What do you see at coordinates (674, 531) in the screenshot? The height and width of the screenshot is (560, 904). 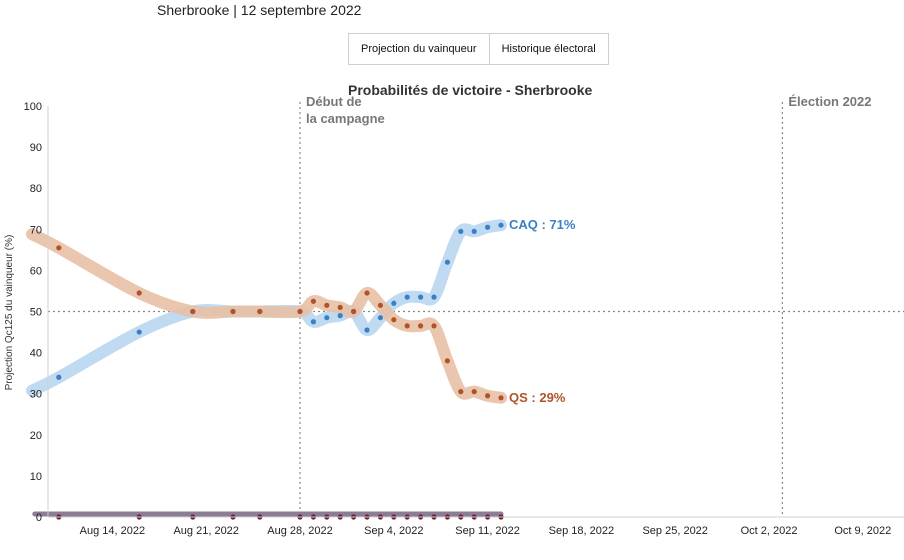 I see `x-tick-label: Sep 25, 2022` at bounding box center [674, 531].